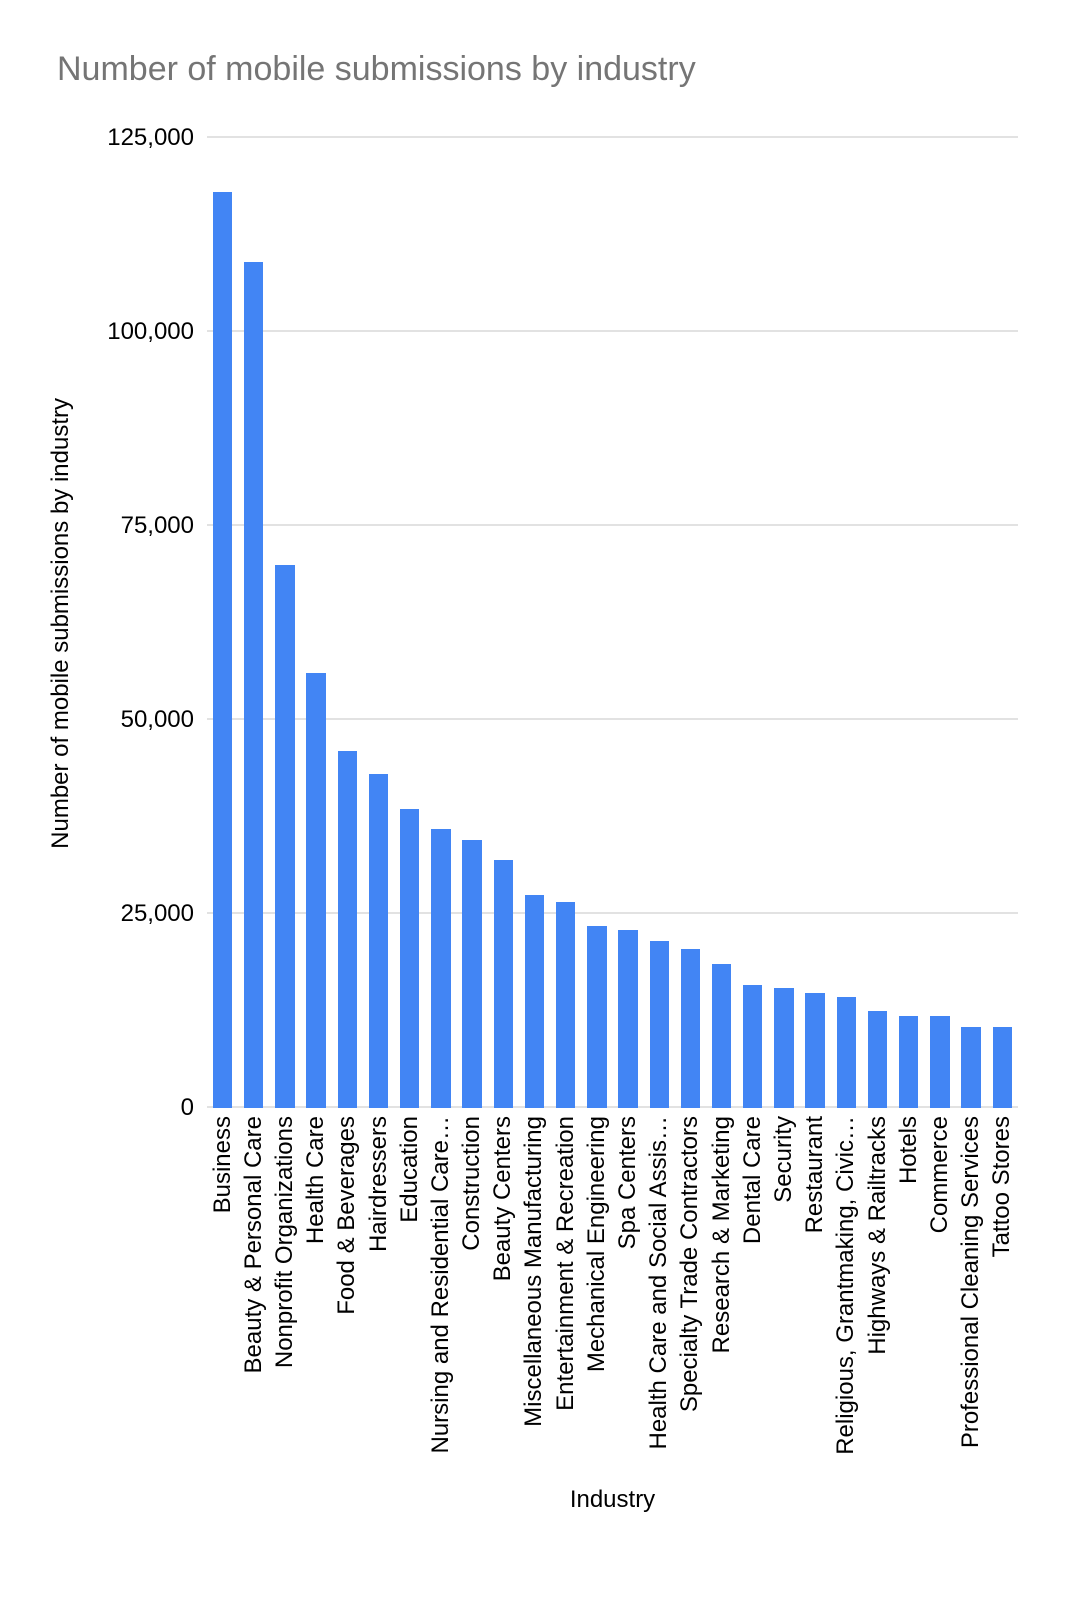 Image resolution: width=1086 pixels, height=1600 pixels. I want to click on x-axis-title: Industry, so click(612, 1499).